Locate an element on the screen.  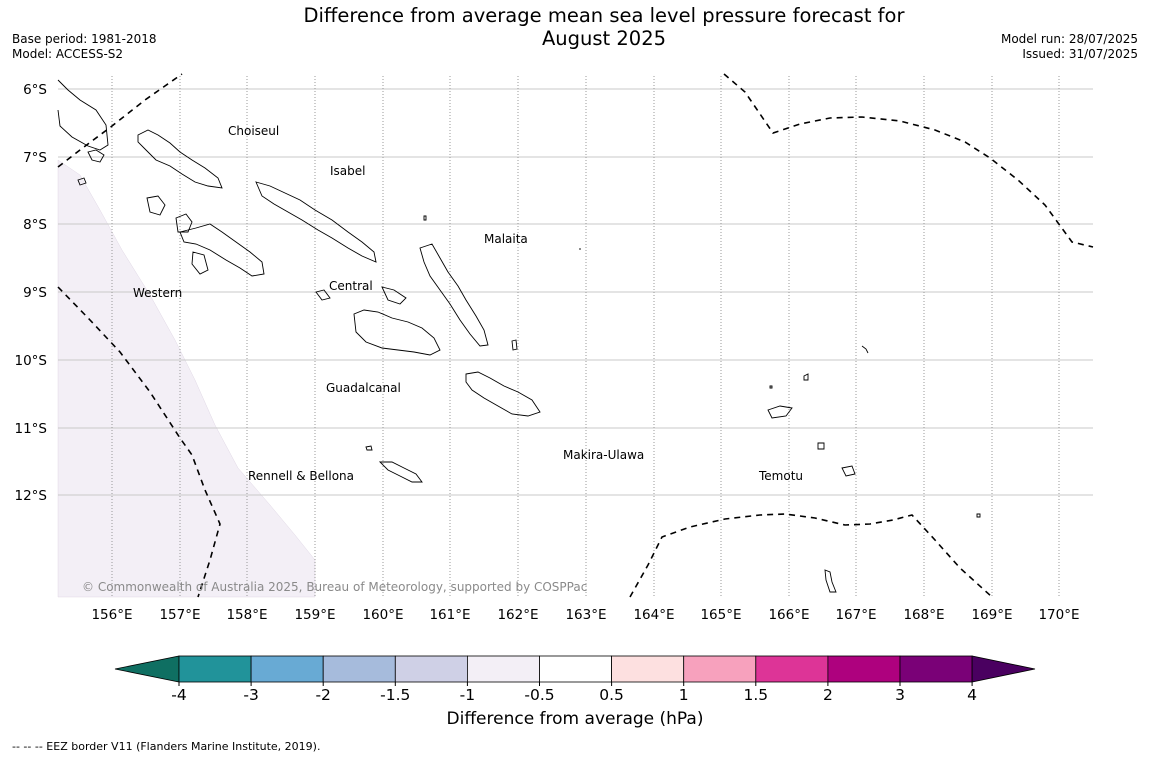
colorbar-cells is located at coordinates (575, 669).